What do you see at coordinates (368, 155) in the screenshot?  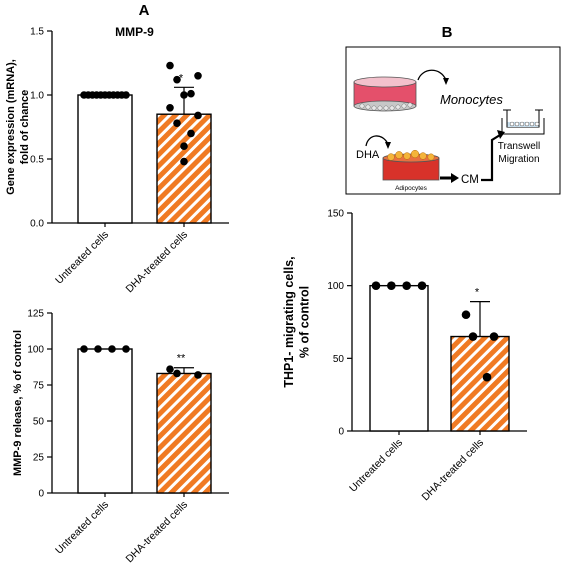 I see `dha-label: DHA` at bounding box center [368, 155].